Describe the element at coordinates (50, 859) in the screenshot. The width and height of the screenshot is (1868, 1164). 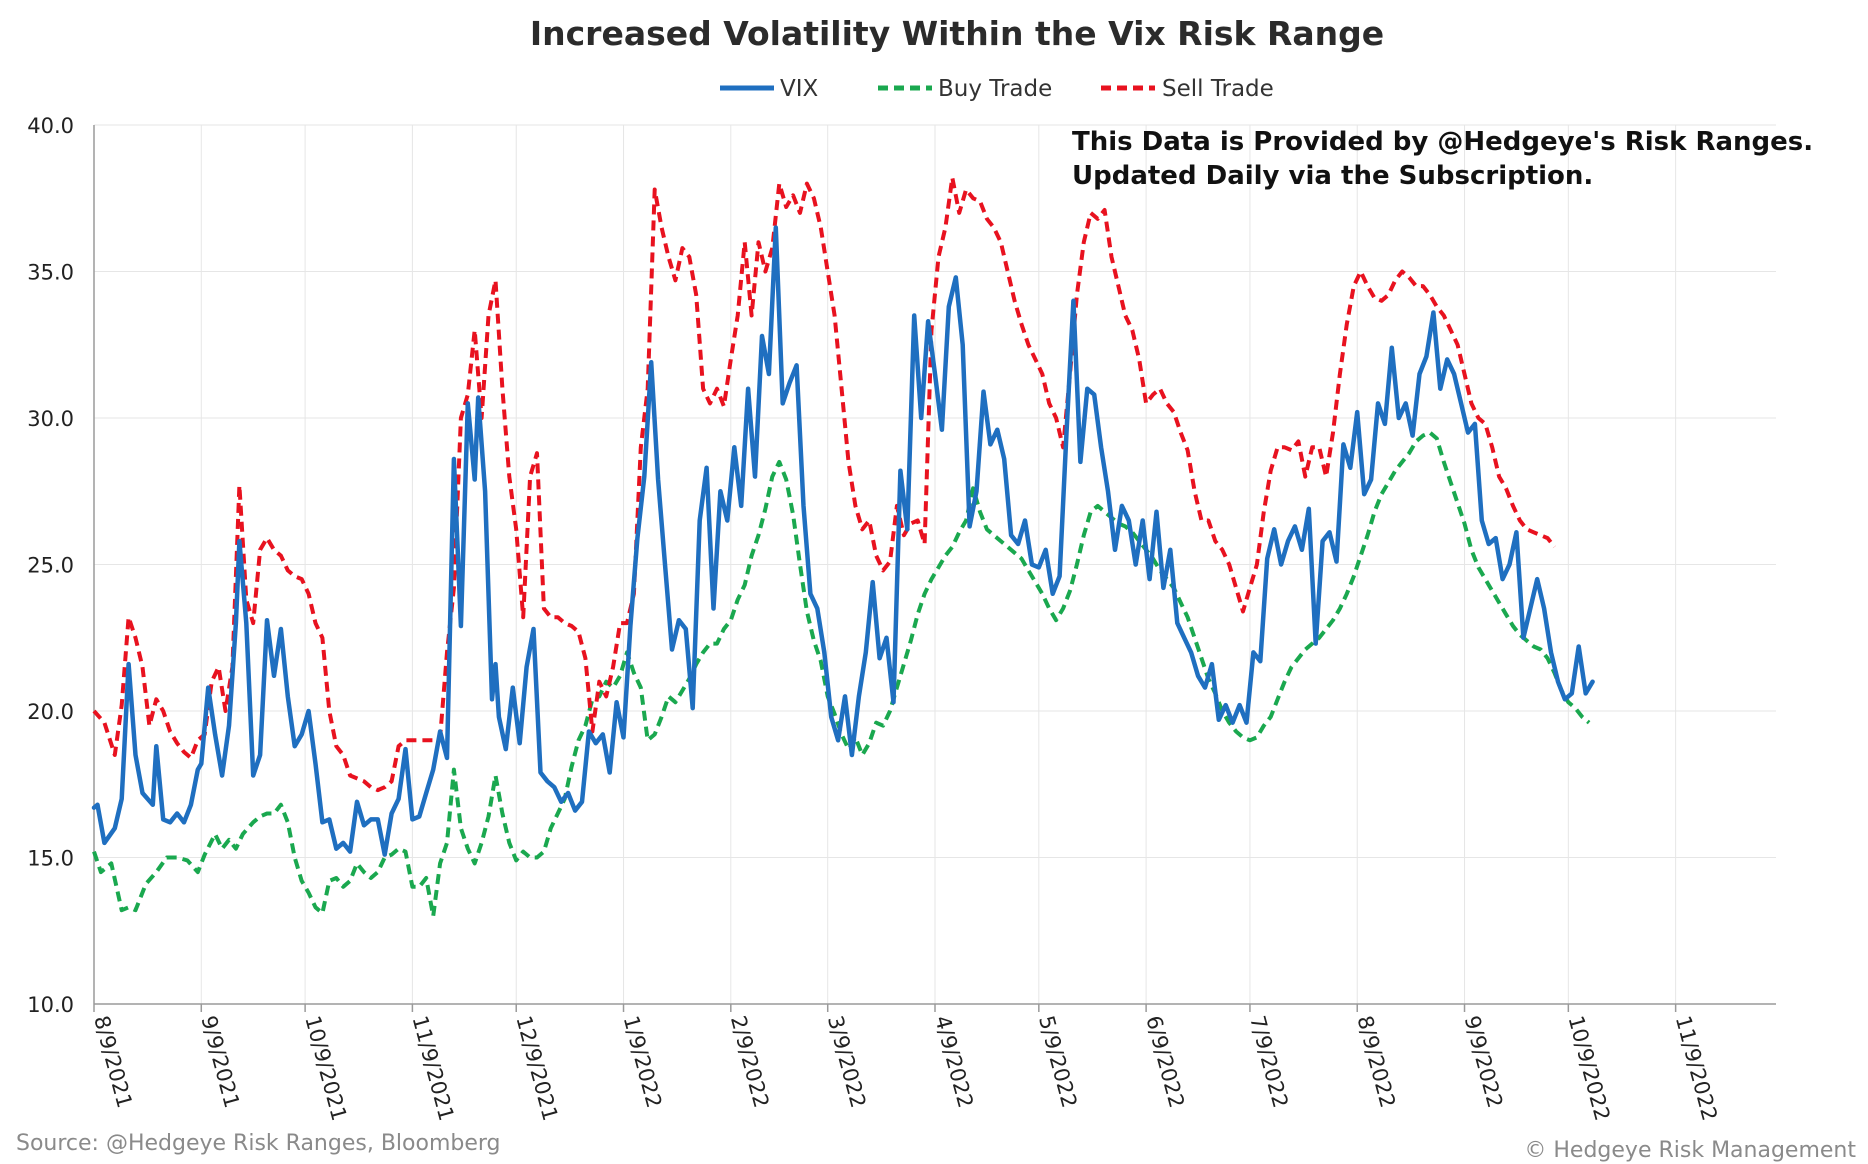
I see `y-tick-label: 15.0` at that location.